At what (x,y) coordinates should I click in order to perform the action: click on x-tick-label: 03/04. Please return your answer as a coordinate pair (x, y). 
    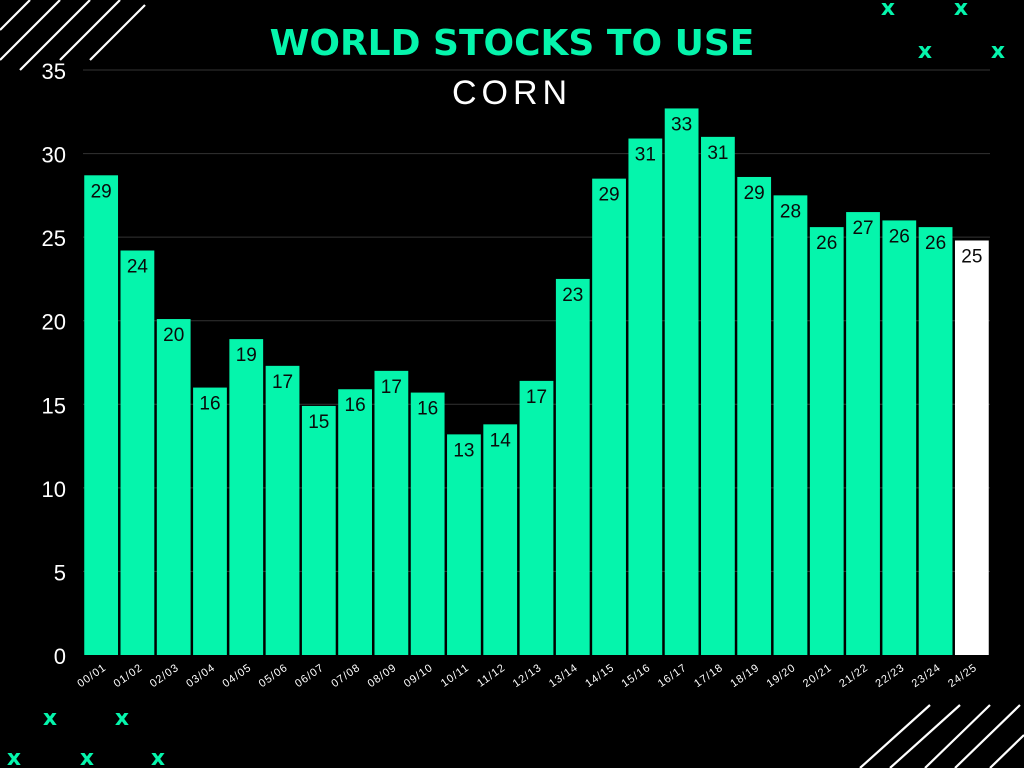
    Looking at the image, I should click on (201, 676).